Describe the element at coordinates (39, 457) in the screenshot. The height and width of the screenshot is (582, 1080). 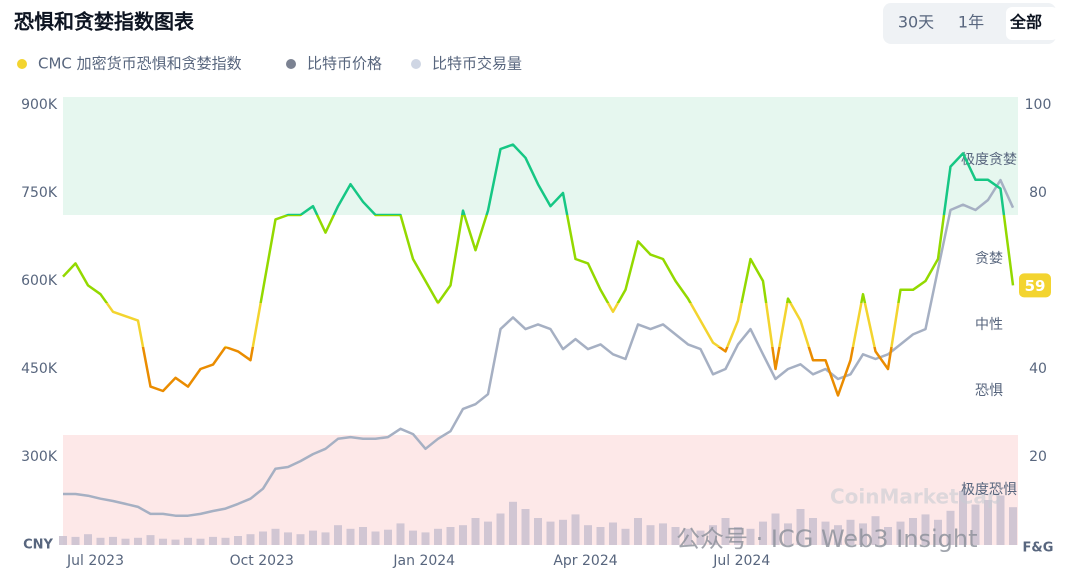
I see `y-tick-label: 300K` at that location.